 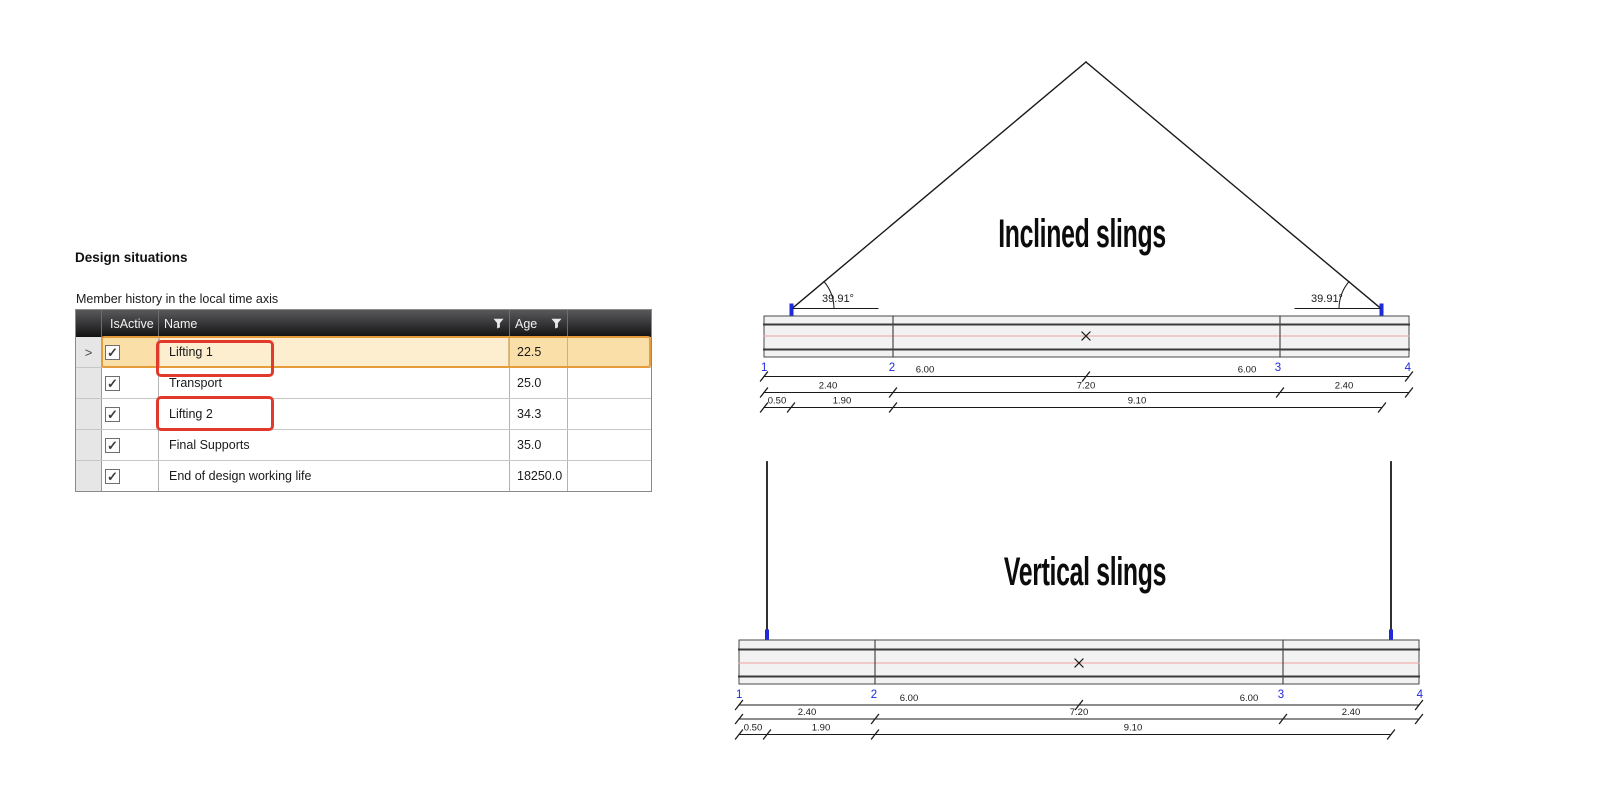 I want to click on angle-arc-left, so click(x=829, y=295).